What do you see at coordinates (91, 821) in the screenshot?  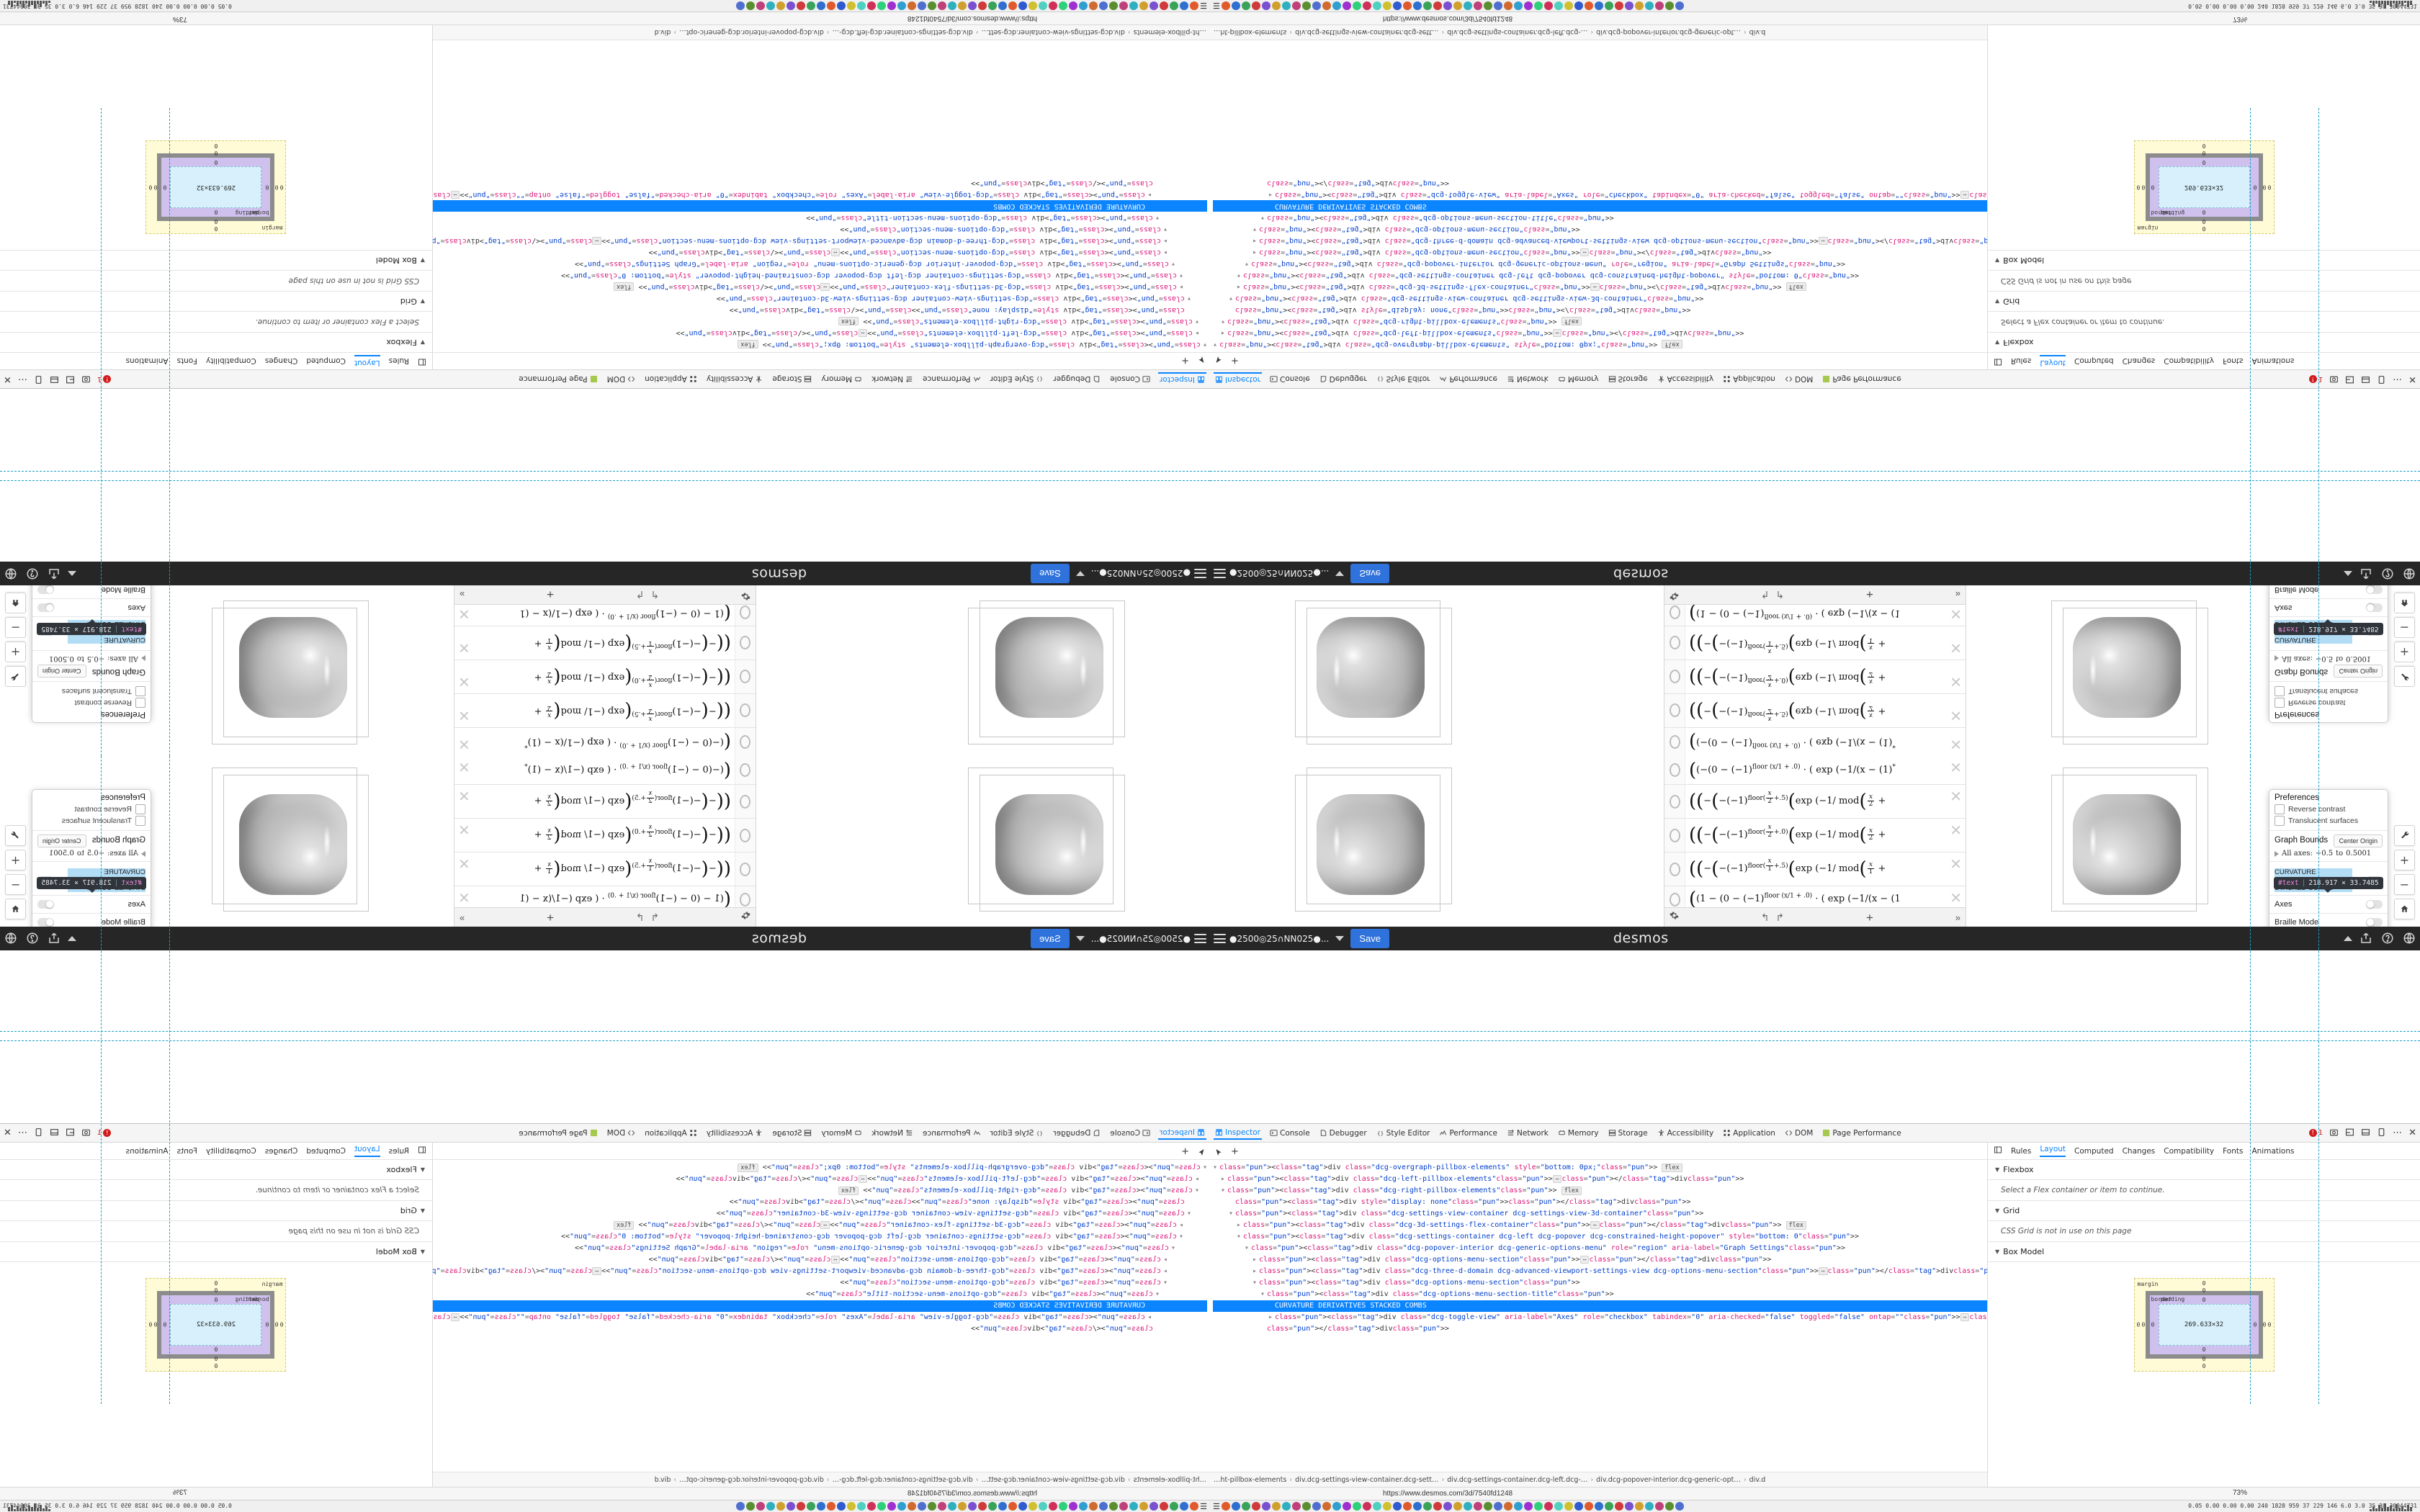 I see `translucent-surfaces-option: Translucent surfaces` at bounding box center [91, 821].